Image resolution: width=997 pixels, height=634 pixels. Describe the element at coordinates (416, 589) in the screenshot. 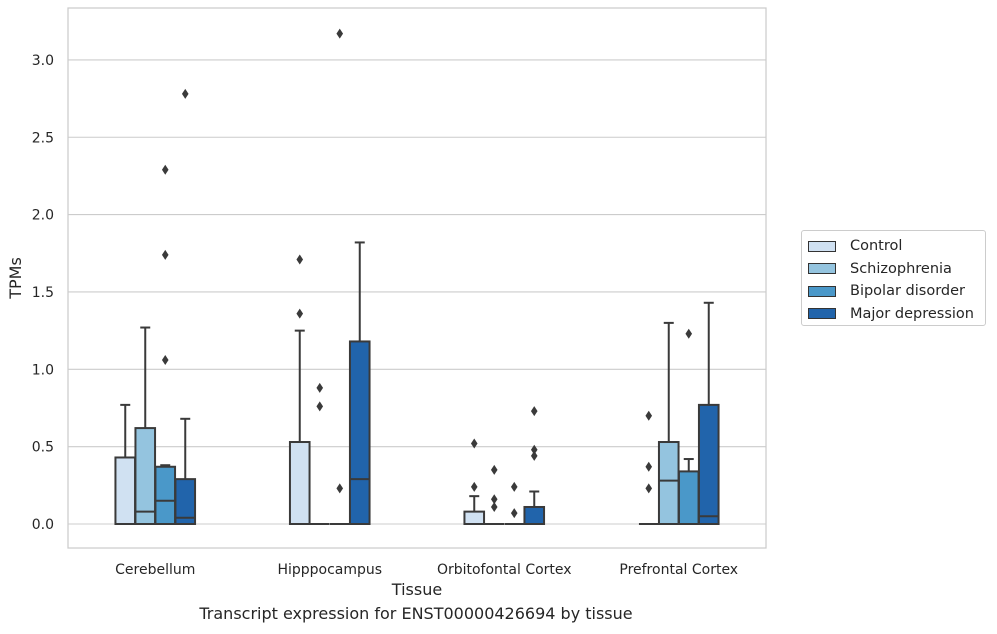

I see `x-axis-label: Tissue` at that location.